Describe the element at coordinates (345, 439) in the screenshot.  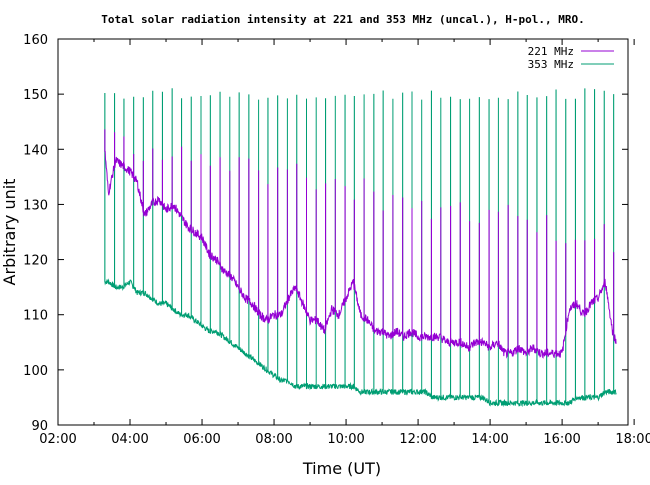
I see `x-tick-label: 10:00` at that location.